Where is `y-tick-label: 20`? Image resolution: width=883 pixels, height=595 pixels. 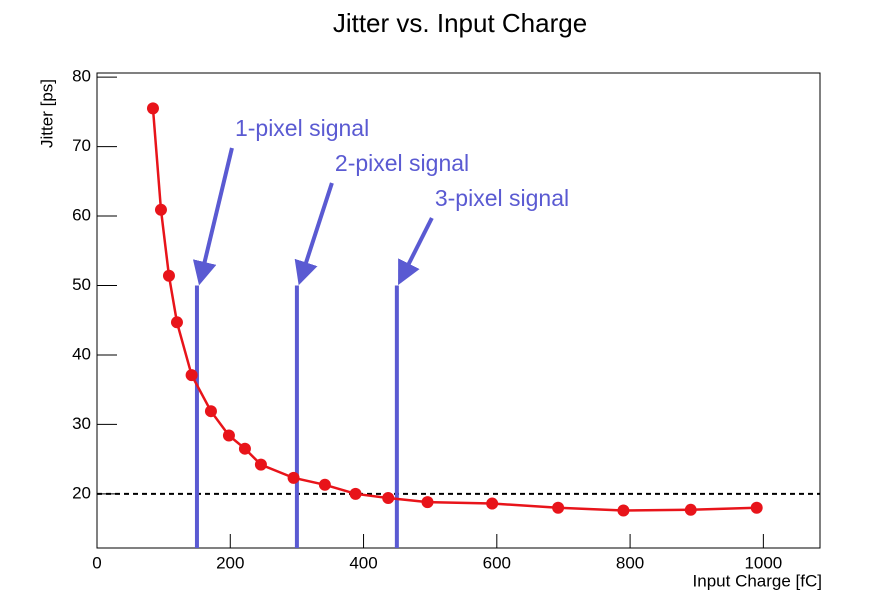 y-tick-label: 20 is located at coordinates (81, 492).